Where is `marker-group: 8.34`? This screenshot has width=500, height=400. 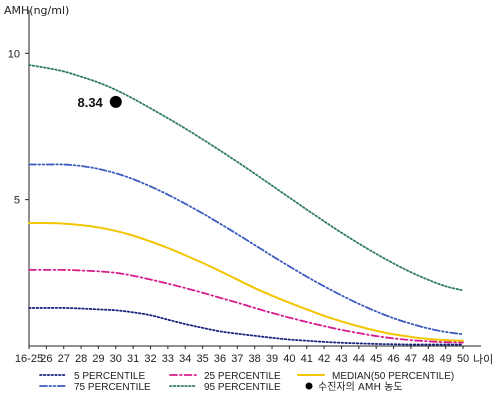
marker-group: 8.34 is located at coordinates (99, 102).